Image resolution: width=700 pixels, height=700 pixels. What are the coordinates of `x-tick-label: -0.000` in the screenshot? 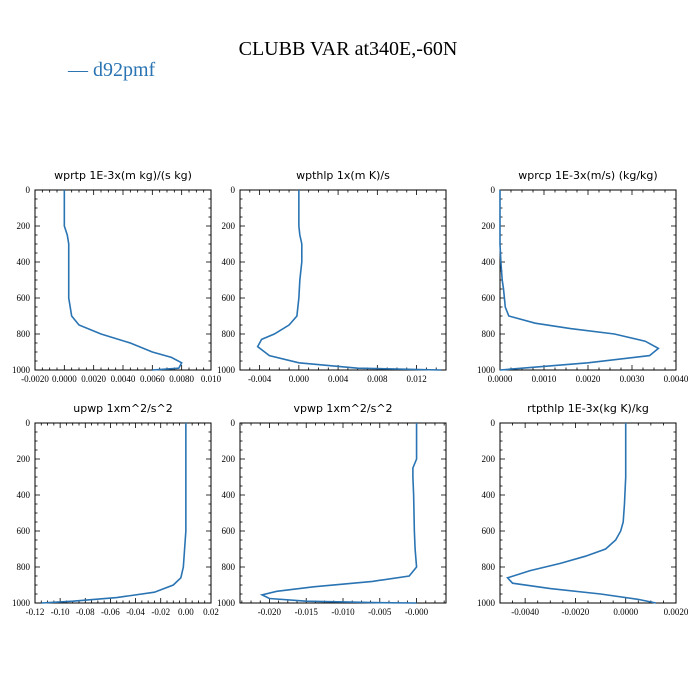 It's located at (417, 612).